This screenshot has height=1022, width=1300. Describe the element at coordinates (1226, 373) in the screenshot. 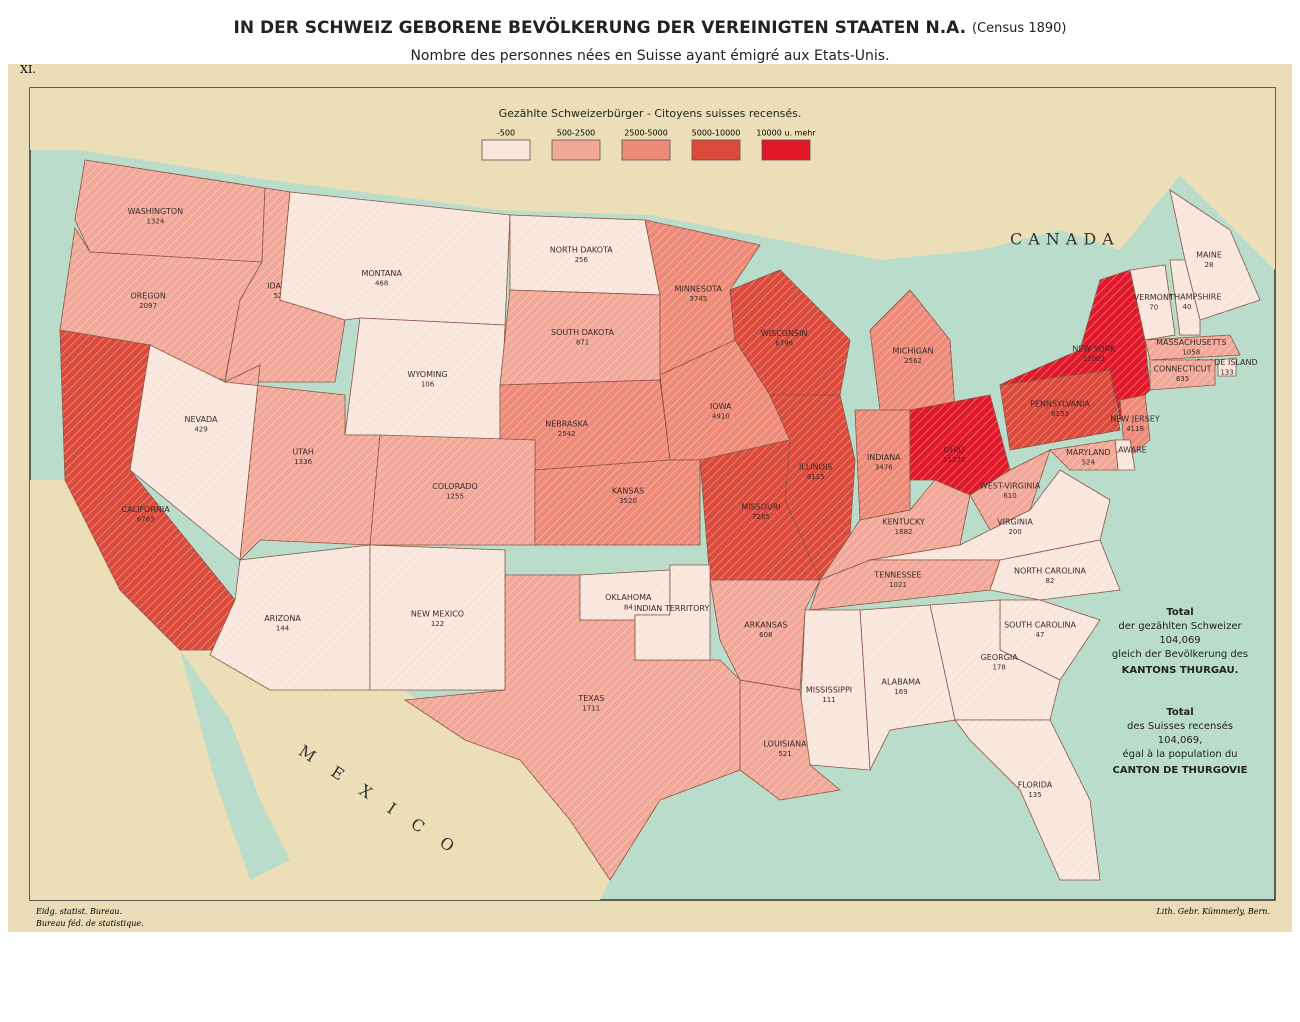

I see `state-value: 133` at that location.